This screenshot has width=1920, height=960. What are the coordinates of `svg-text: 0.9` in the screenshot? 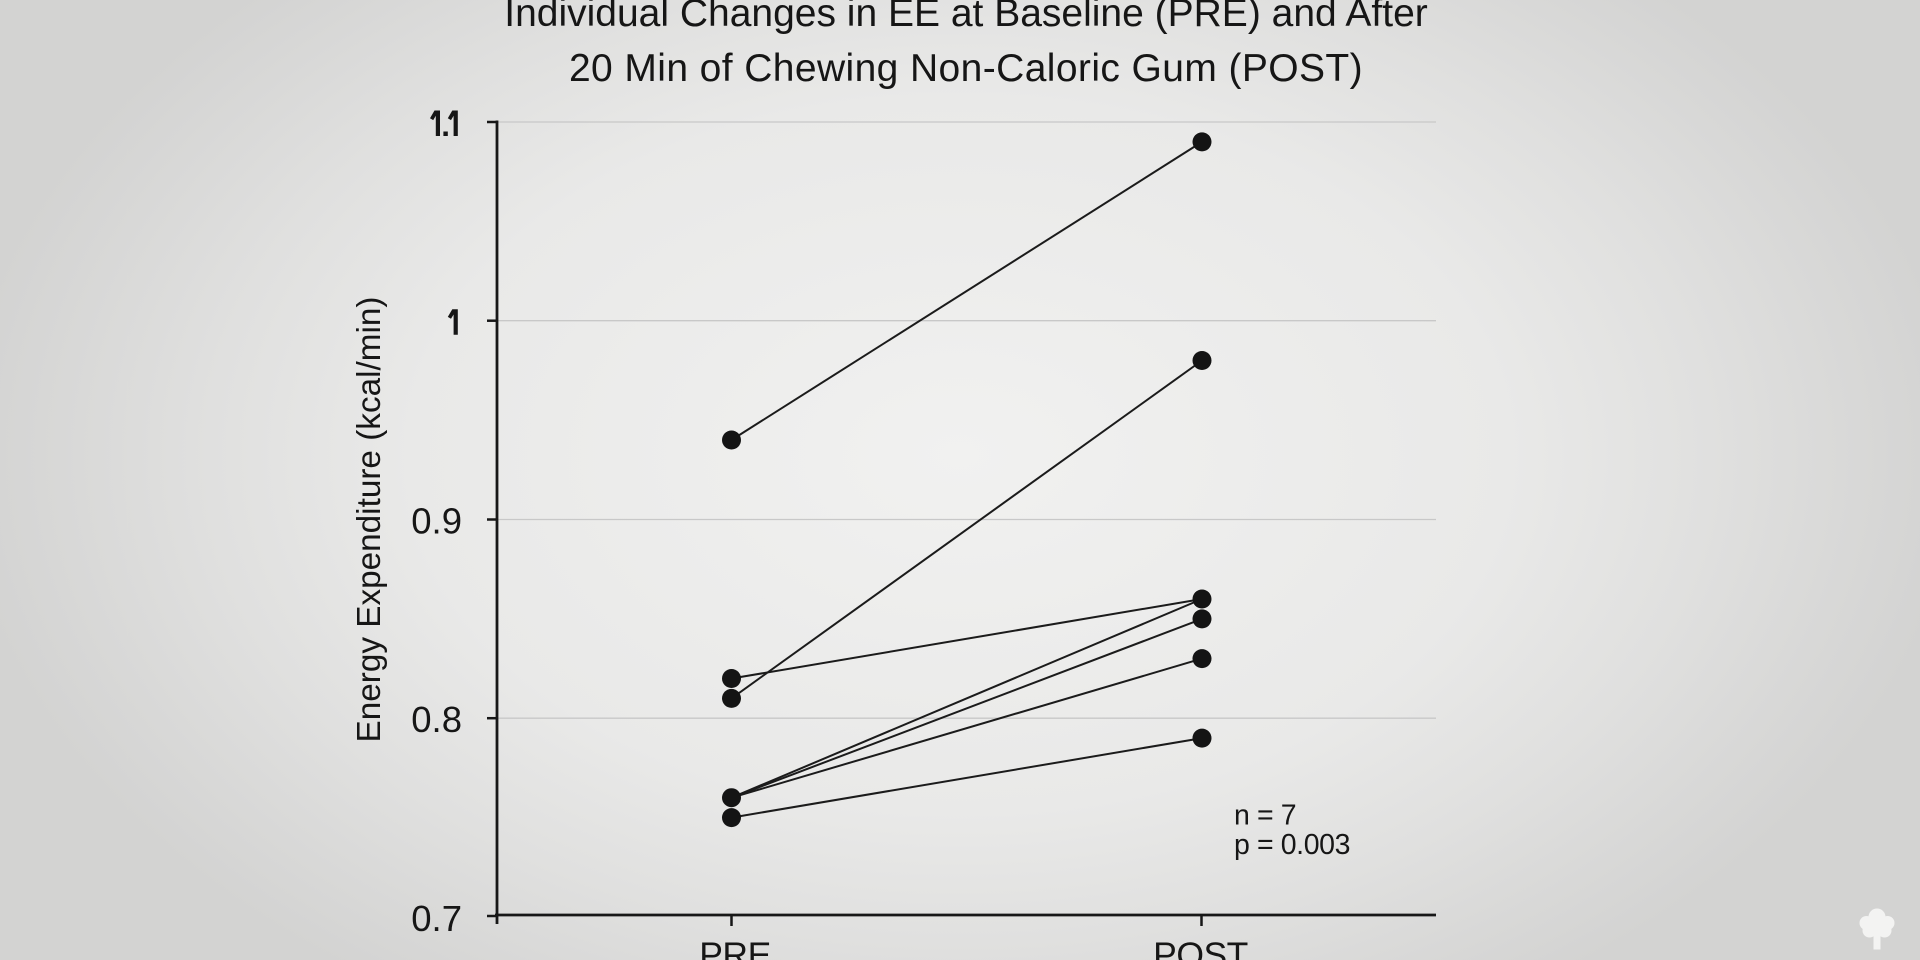 It's located at (436, 521).